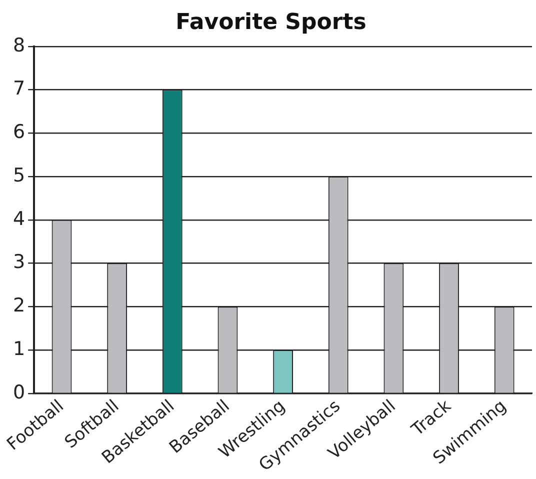 The width and height of the screenshot is (536, 479). Describe the element at coordinates (19, 262) in the screenshot. I see `y-tick-label: 3` at that location.